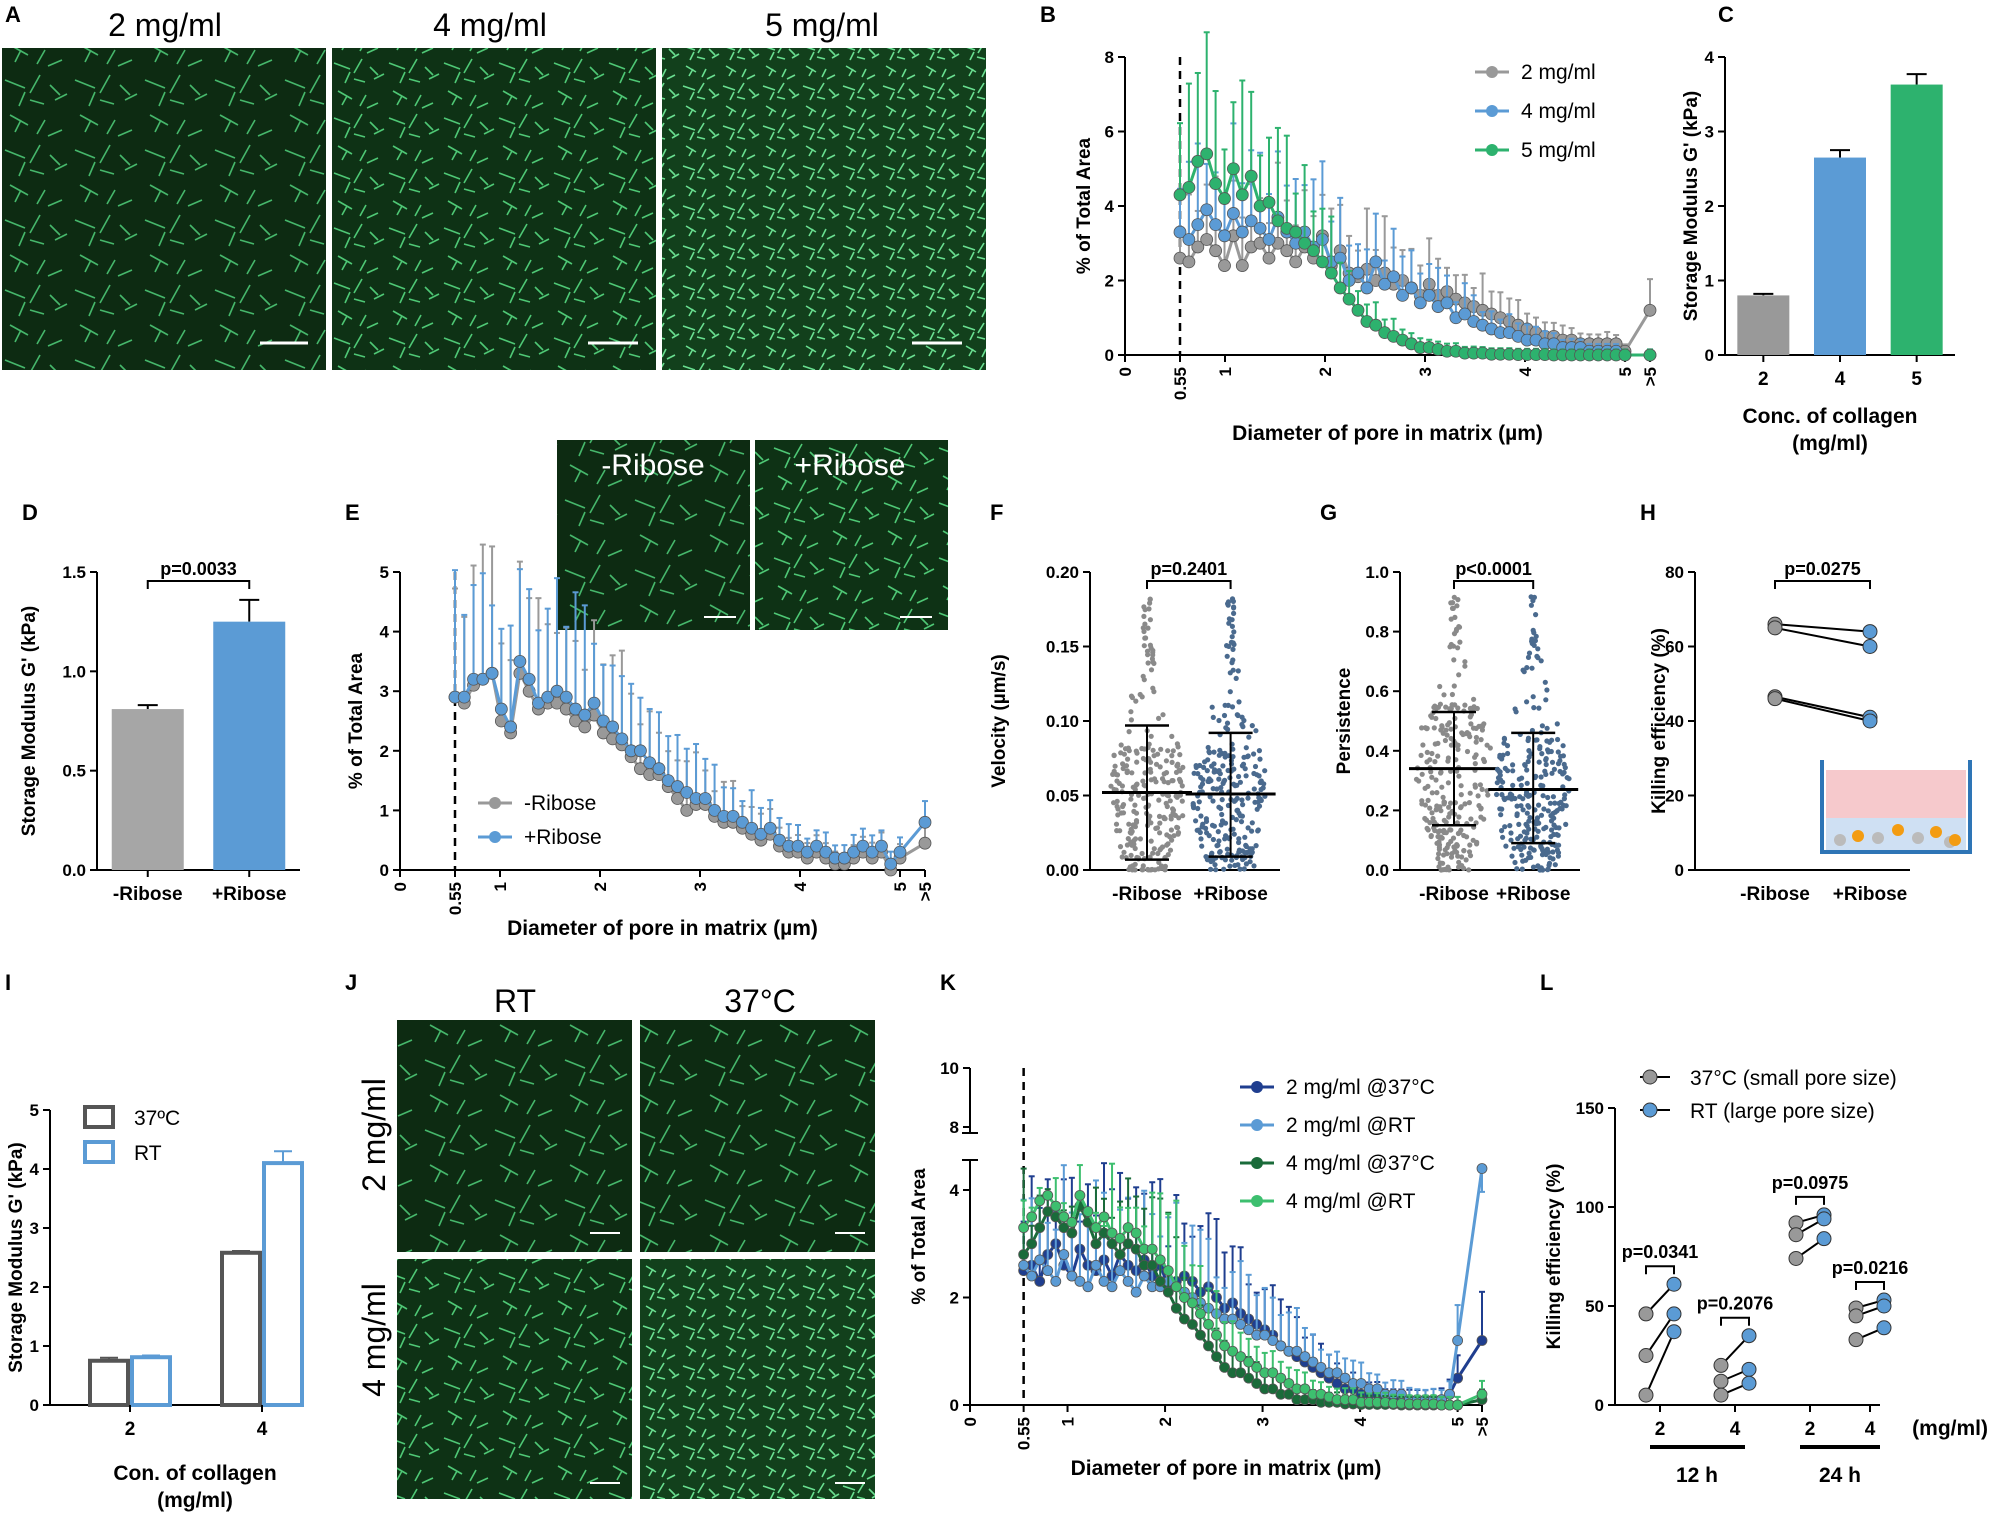 The height and width of the screenshot is (1513, 1993). I want to click on x-tick-label: 0, so click(1125, 371).